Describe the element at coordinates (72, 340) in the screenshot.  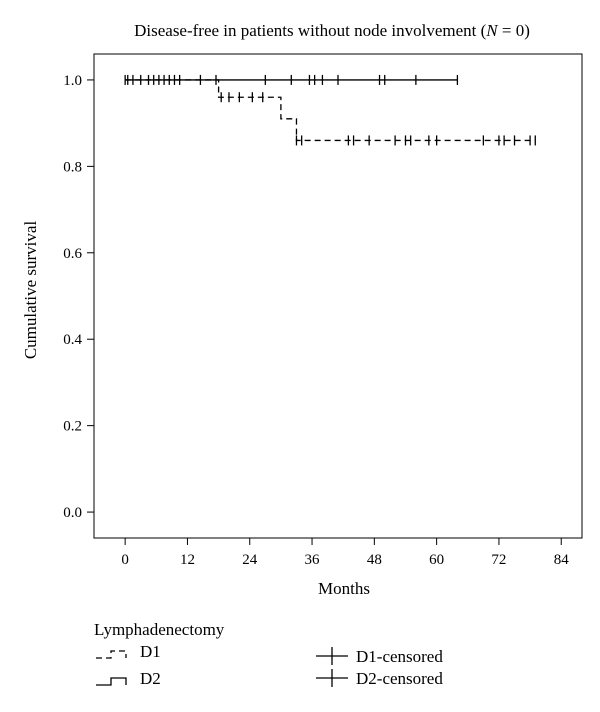
I see `y-tick-label: 0.4` at that location.